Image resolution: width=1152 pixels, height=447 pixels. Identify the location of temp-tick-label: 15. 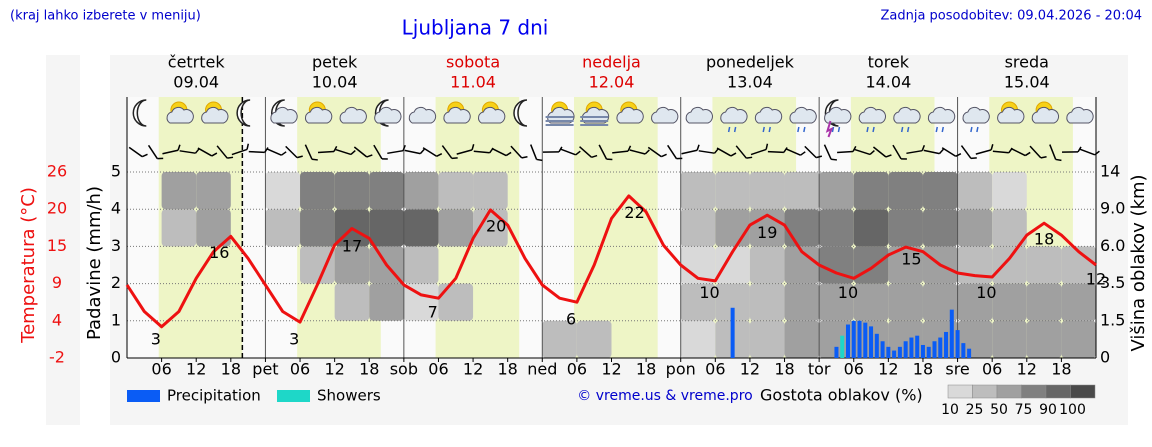
(57, 245).